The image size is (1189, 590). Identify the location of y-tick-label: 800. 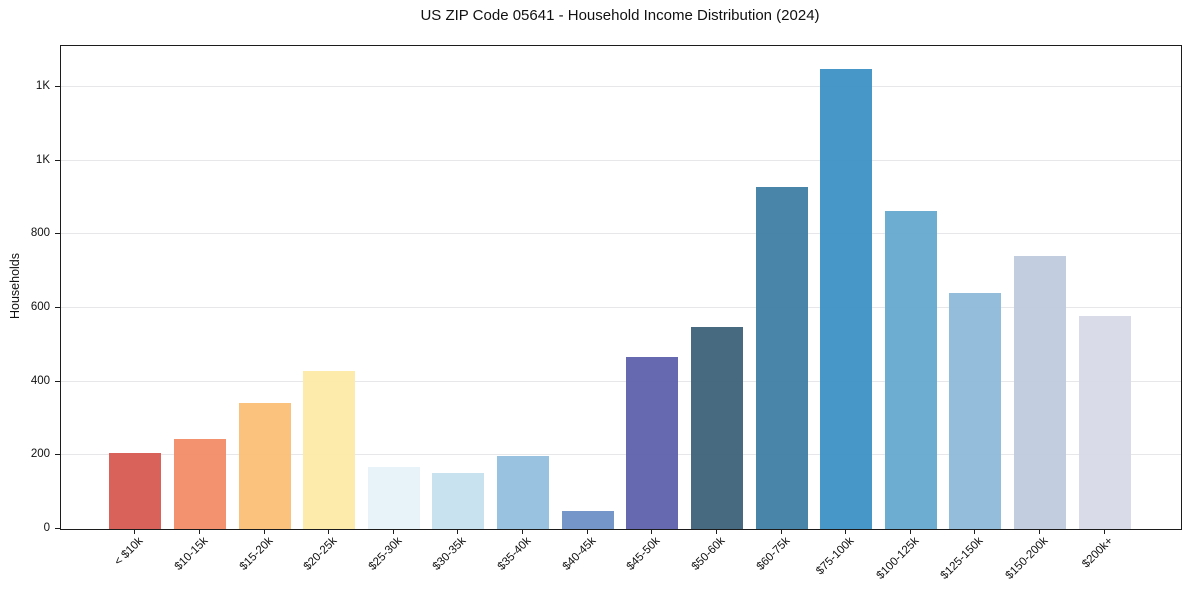
(40, 233).